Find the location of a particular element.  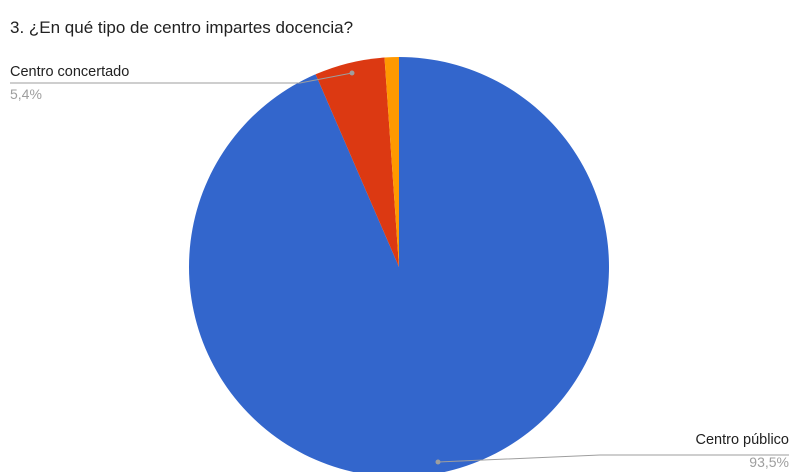

slice-label-2: Centro concertado is located at coordinates (69, 72).